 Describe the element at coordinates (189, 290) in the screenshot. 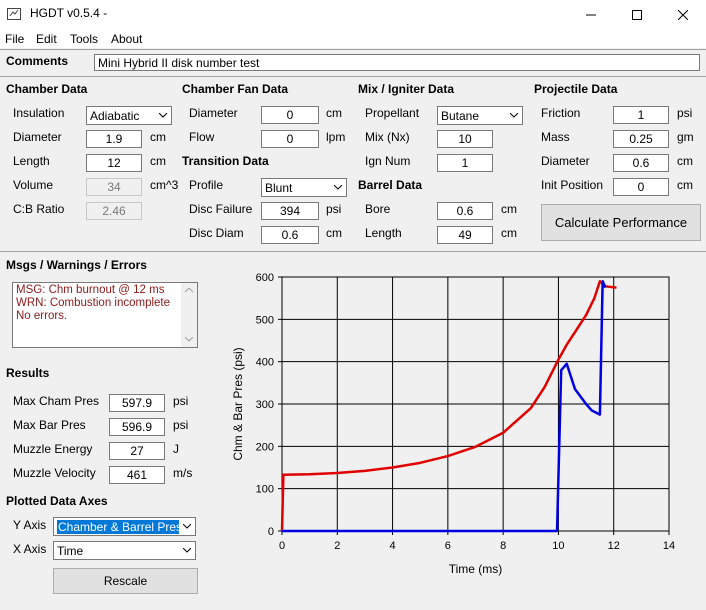

I see `chevron-up-icon` at that location.